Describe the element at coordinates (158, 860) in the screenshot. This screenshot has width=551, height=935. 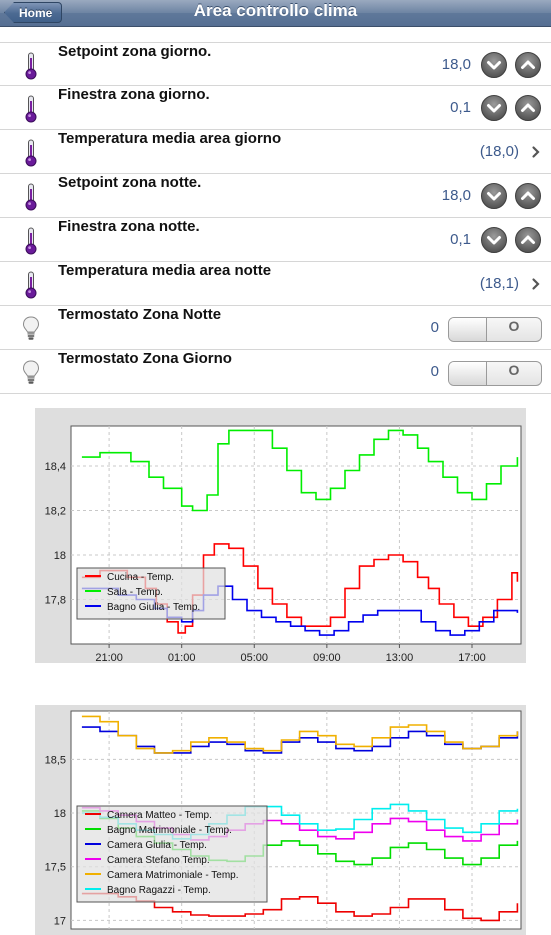
I see `legend-label: Camera Stefano Temp.` at that location.